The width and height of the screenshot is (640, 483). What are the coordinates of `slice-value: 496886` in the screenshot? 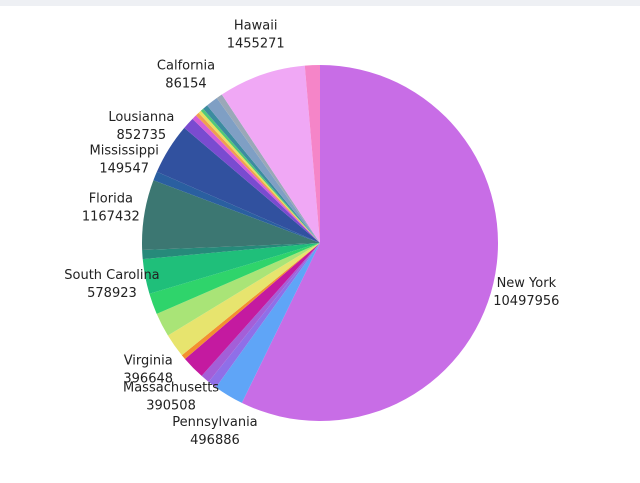 It's located at (215, 440).